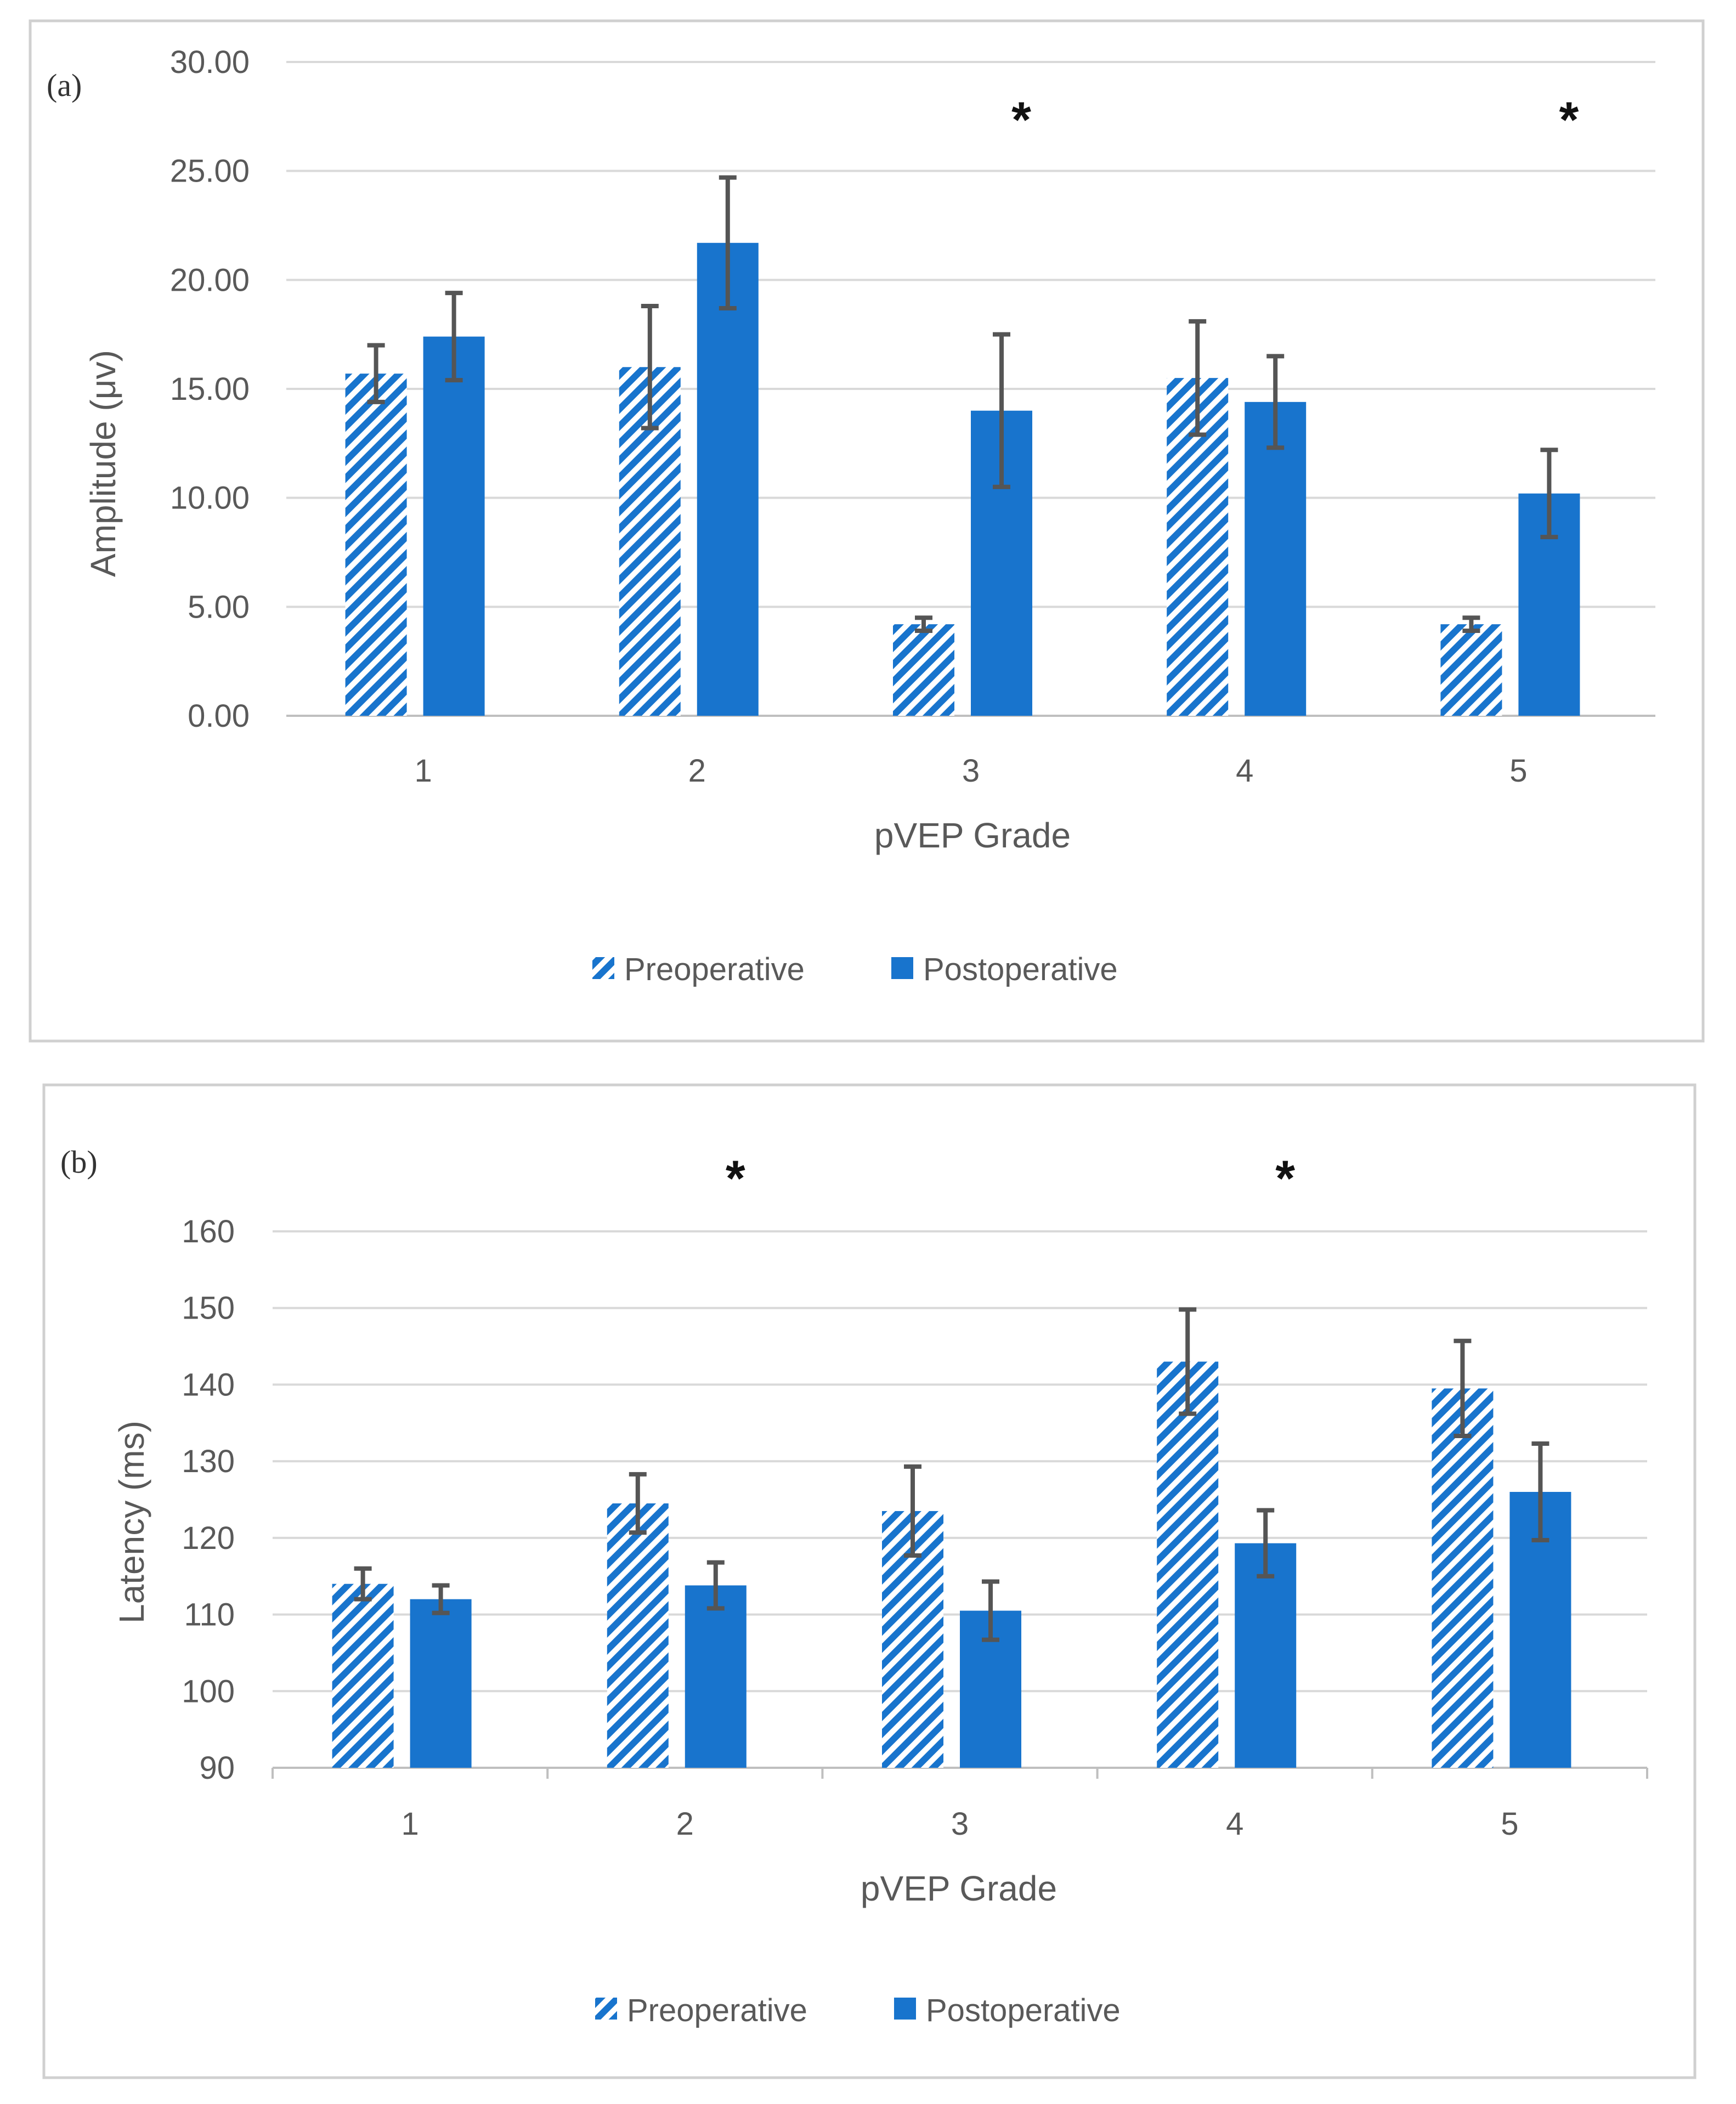 The height and width of the screenshot is (2104, 1736). What do you see at coordinates (103, 463) in the screenshot?
I see `panel-a-y-axis-title: Amplitude (μv)` at bounding box center [103, 463].